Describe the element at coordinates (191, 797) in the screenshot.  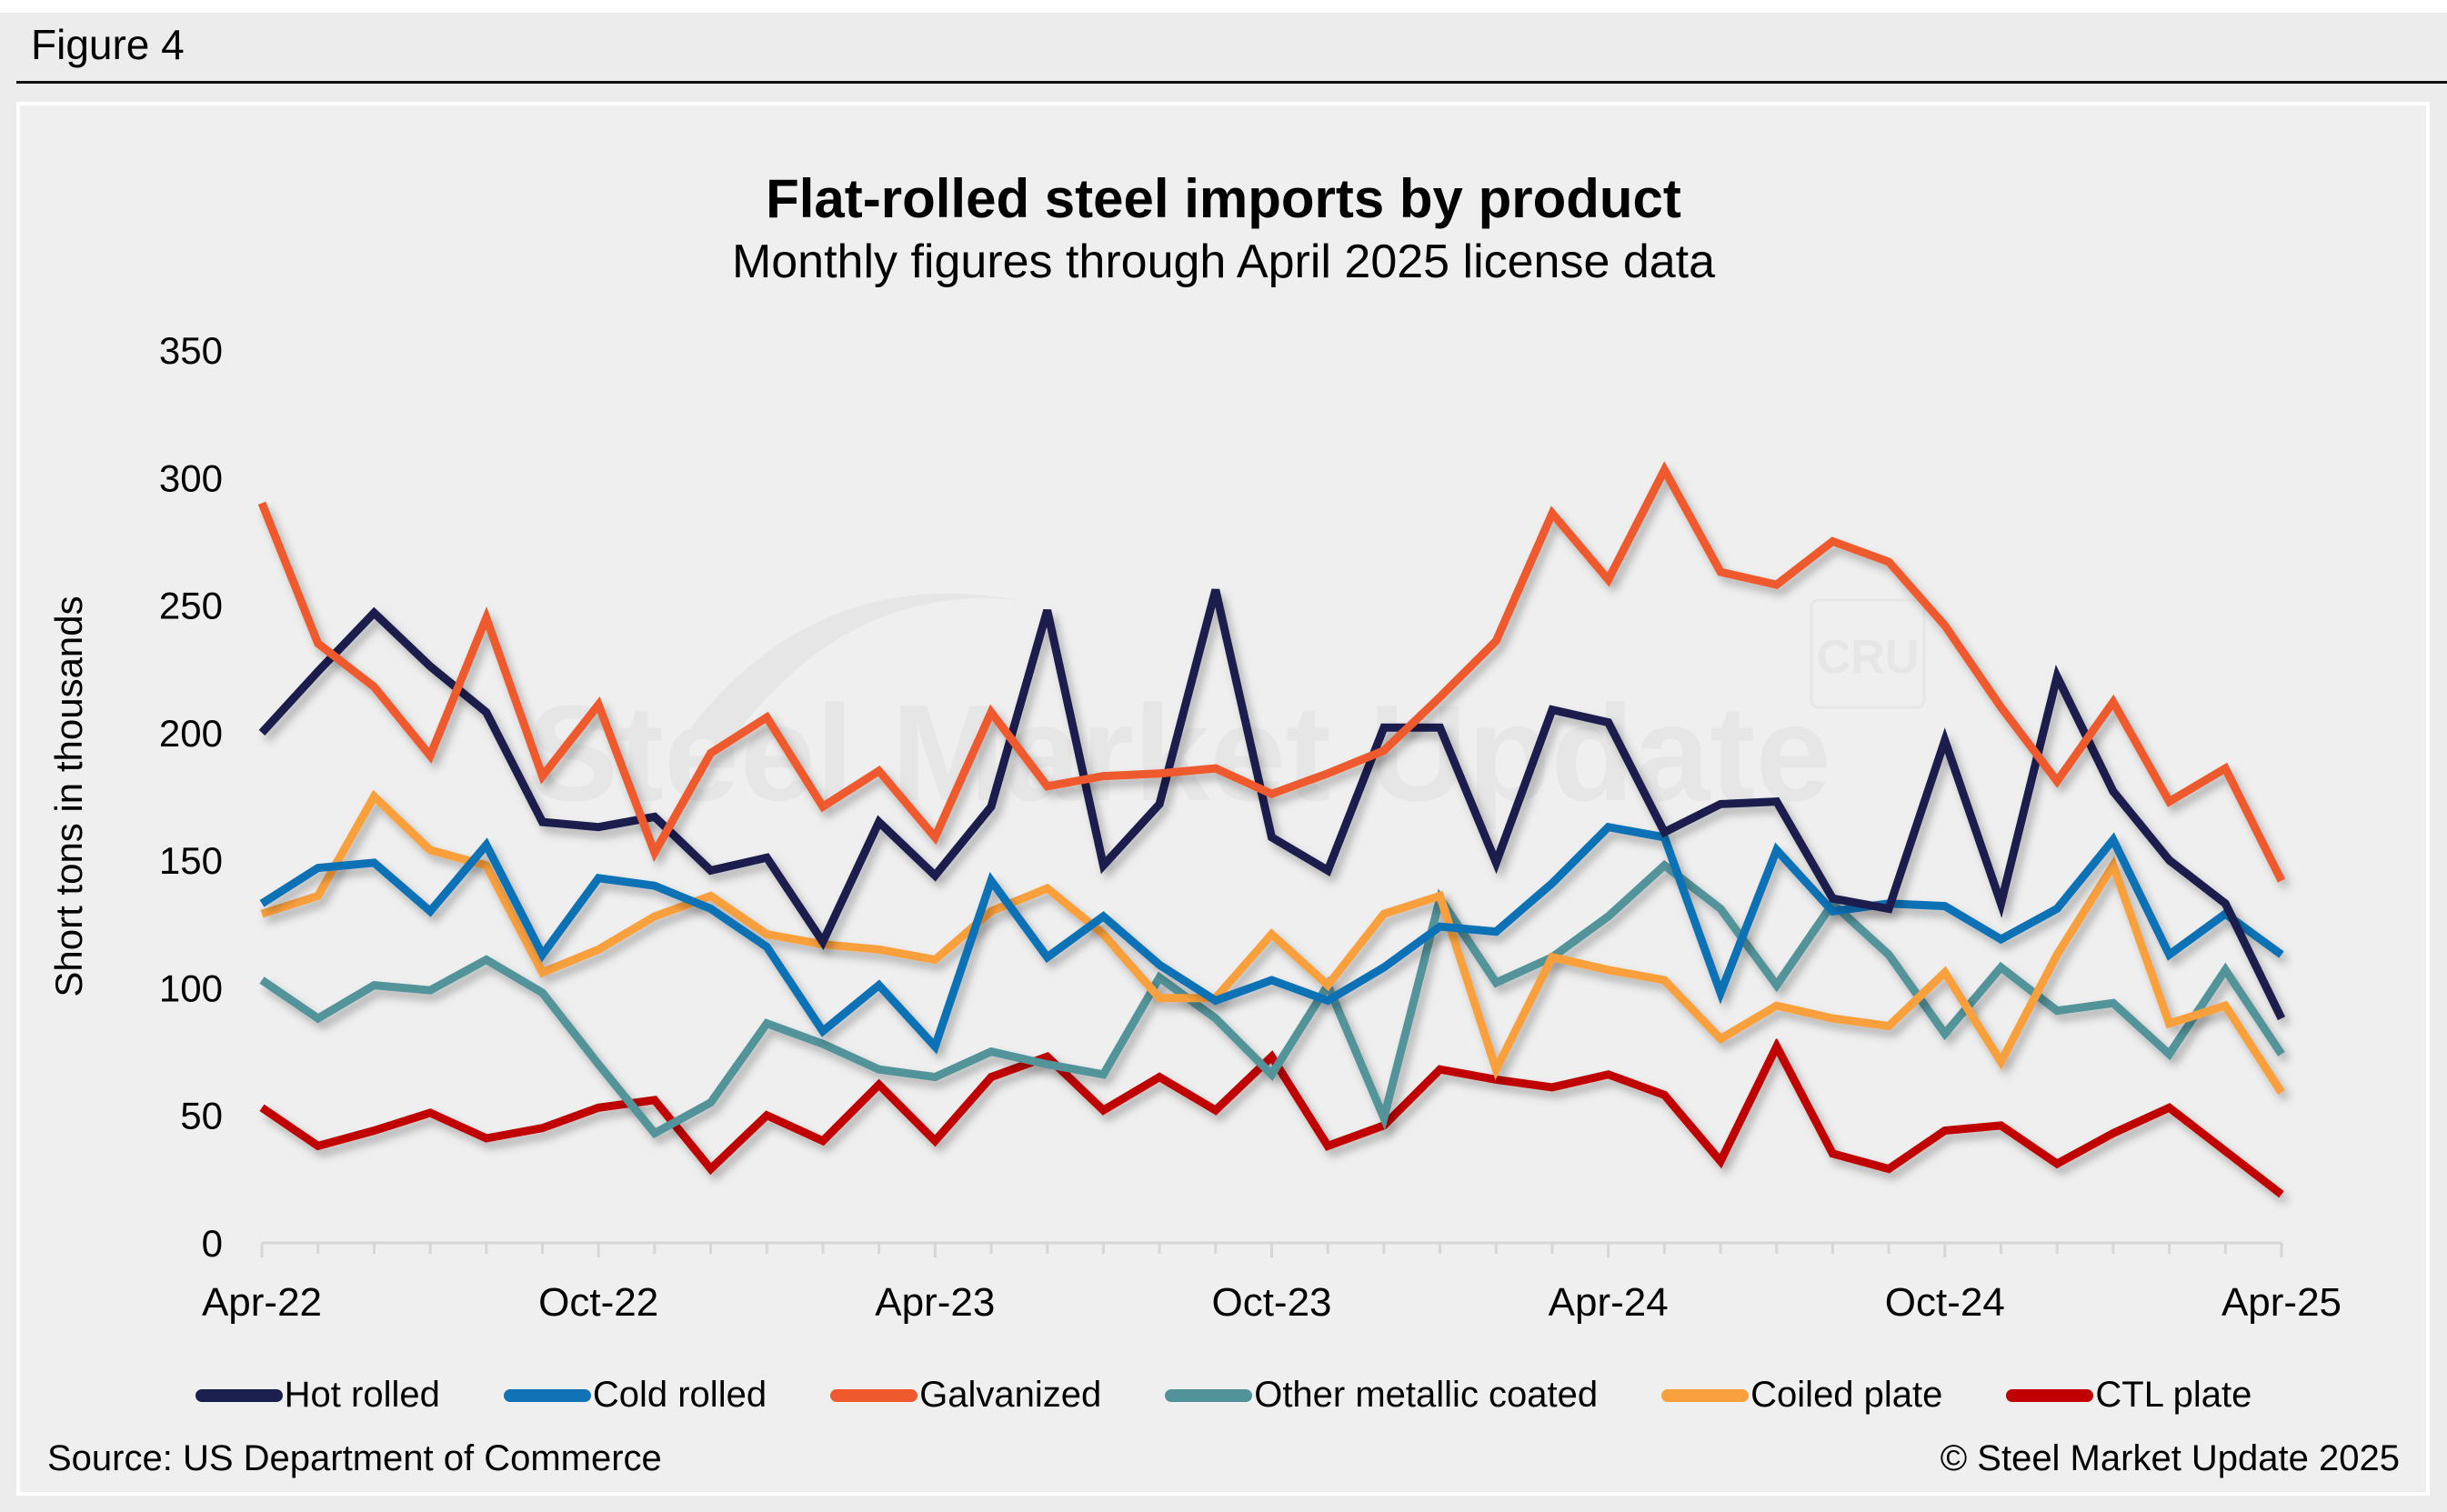
I see `y-axis: 0 50 100 150 200 250 300 350` at that location.